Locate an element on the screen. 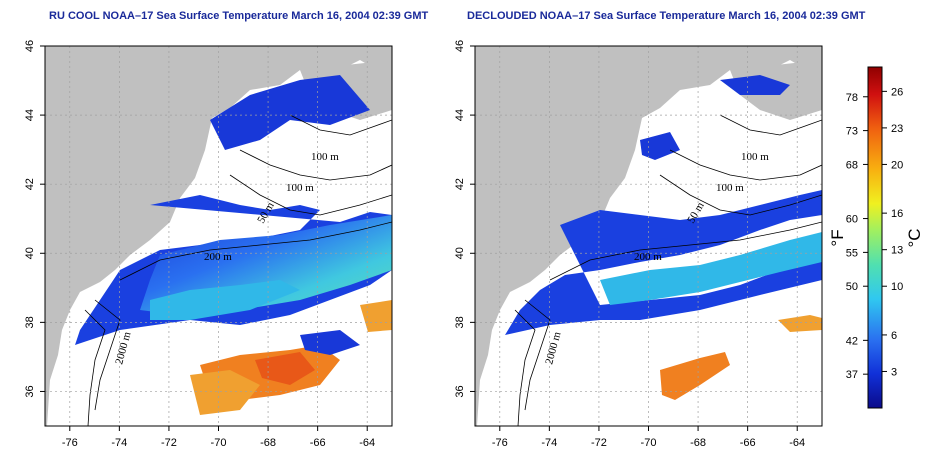 Image resolution: width=950 pixels, height=475 pixels. celsius-tick-label: 6 is located at coordinates (894, 336).